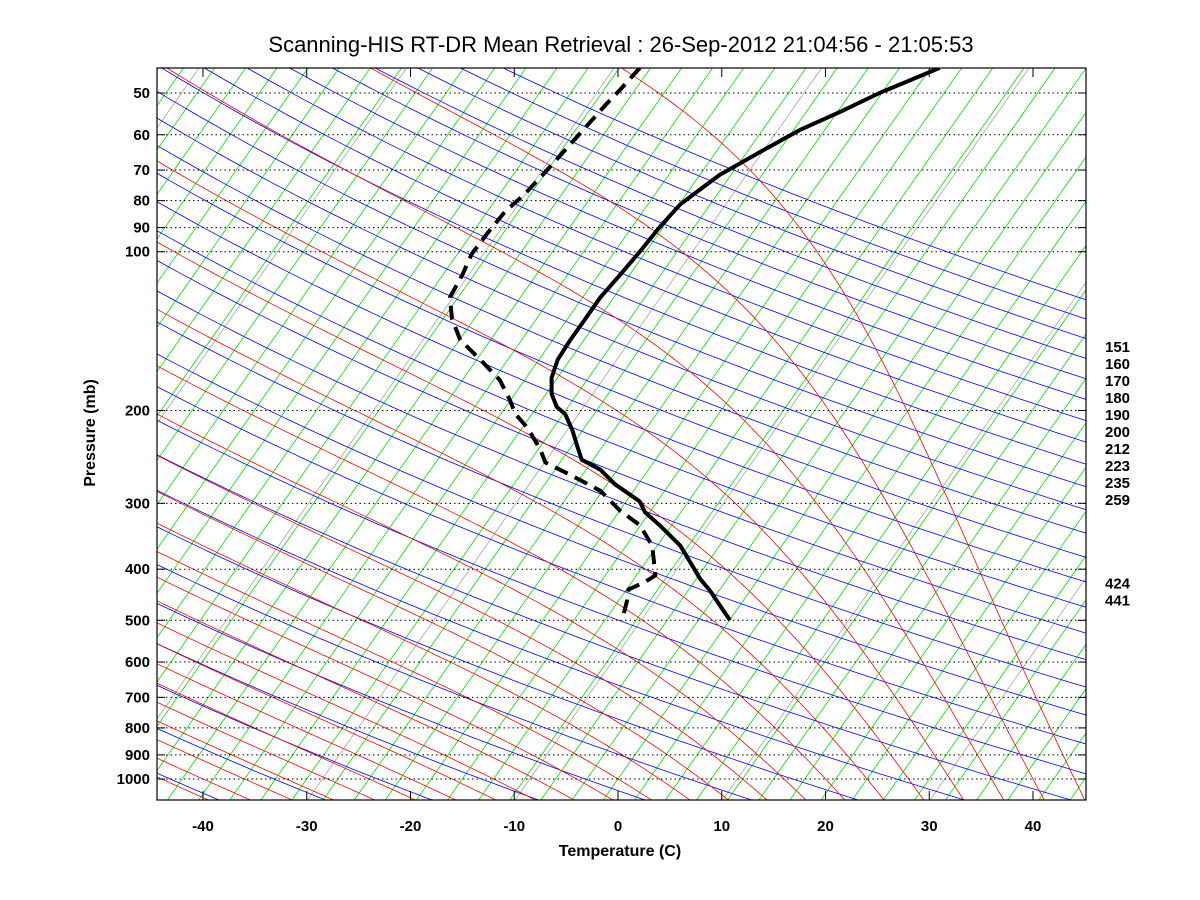 Image resolution: width=1200 pixels, height=900 pixels. I want to click on x-tick-label: 40, so click(1033, 826).